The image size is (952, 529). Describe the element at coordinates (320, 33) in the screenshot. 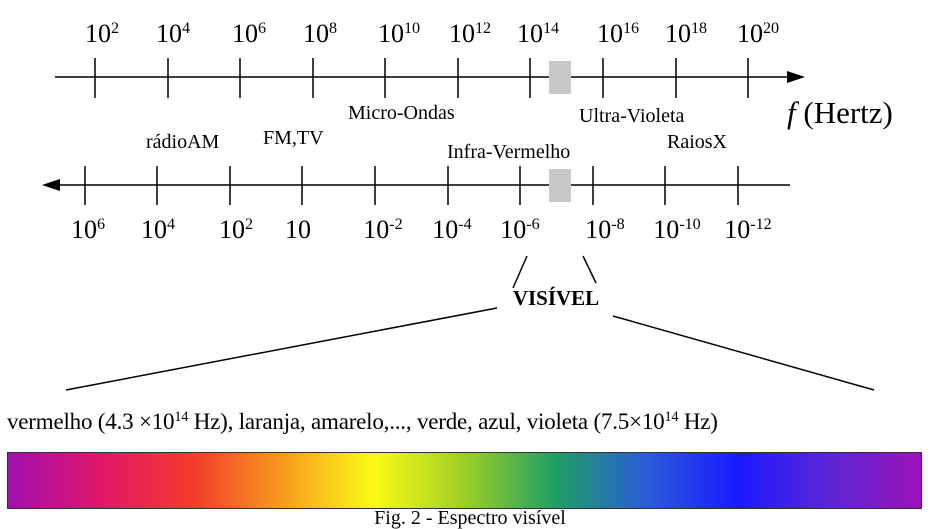

I see `frequency-tick-label: 10⁸` at that location.